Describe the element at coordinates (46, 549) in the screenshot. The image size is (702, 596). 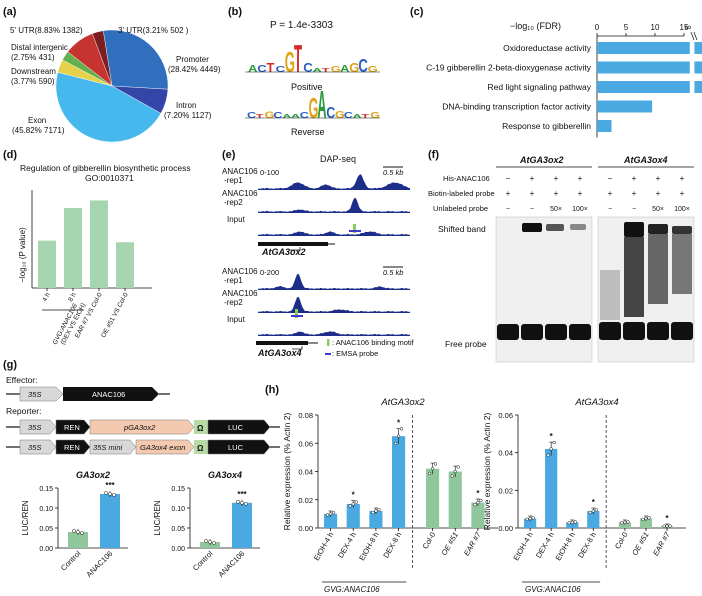
I see `luc-chart-y-tick-label: 0.00` at that location.